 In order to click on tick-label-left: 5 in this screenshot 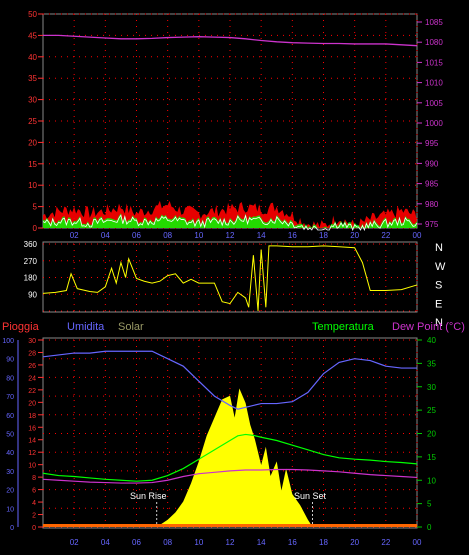, I will do `click(35, 207)`.